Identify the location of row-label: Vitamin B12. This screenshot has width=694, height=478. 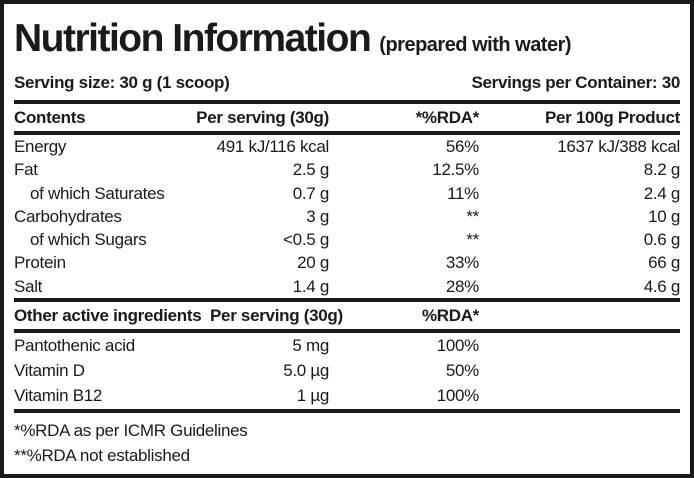
(58, 396).